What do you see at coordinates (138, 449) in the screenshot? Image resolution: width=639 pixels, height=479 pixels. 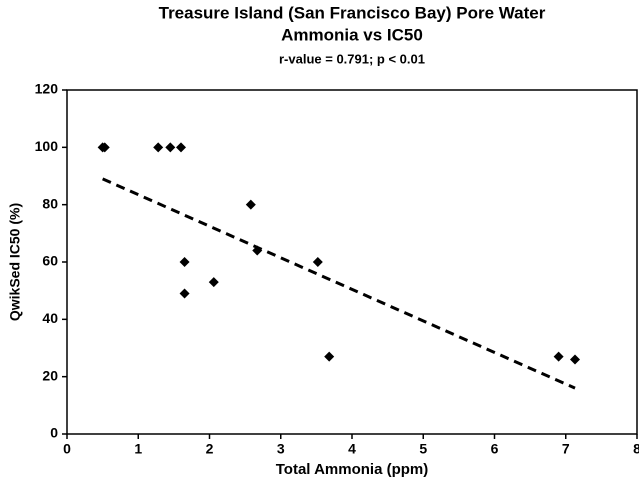 I see `x-tick-label: 1` at bounding box center [138, 449].